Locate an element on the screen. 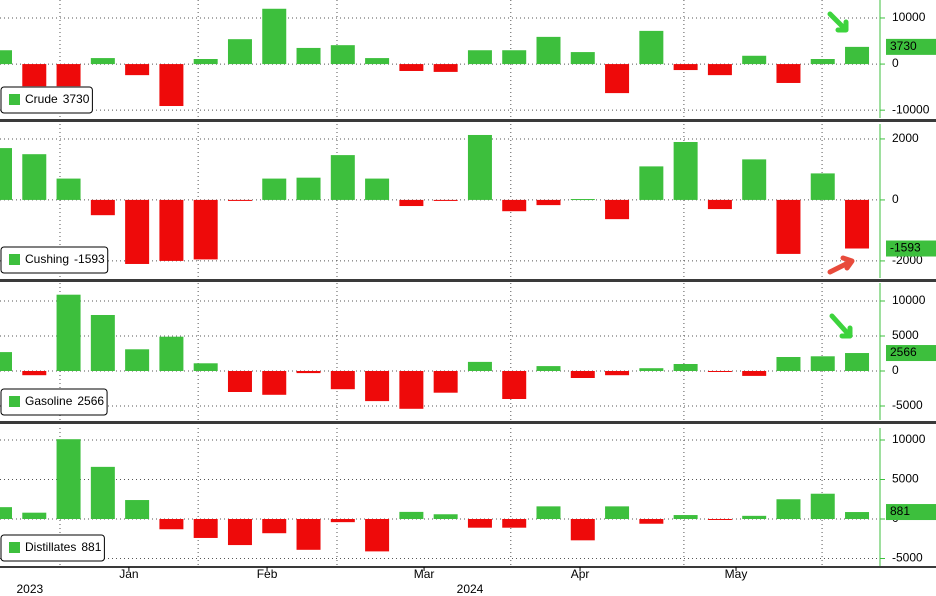  legend-value: 3730 is located at coordinates (76, 99).